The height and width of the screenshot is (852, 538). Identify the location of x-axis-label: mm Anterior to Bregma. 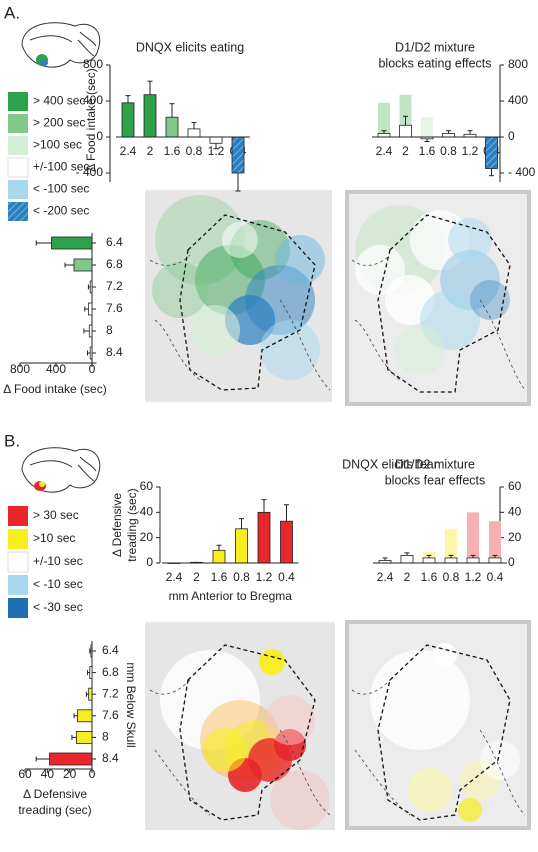
(231, 596).